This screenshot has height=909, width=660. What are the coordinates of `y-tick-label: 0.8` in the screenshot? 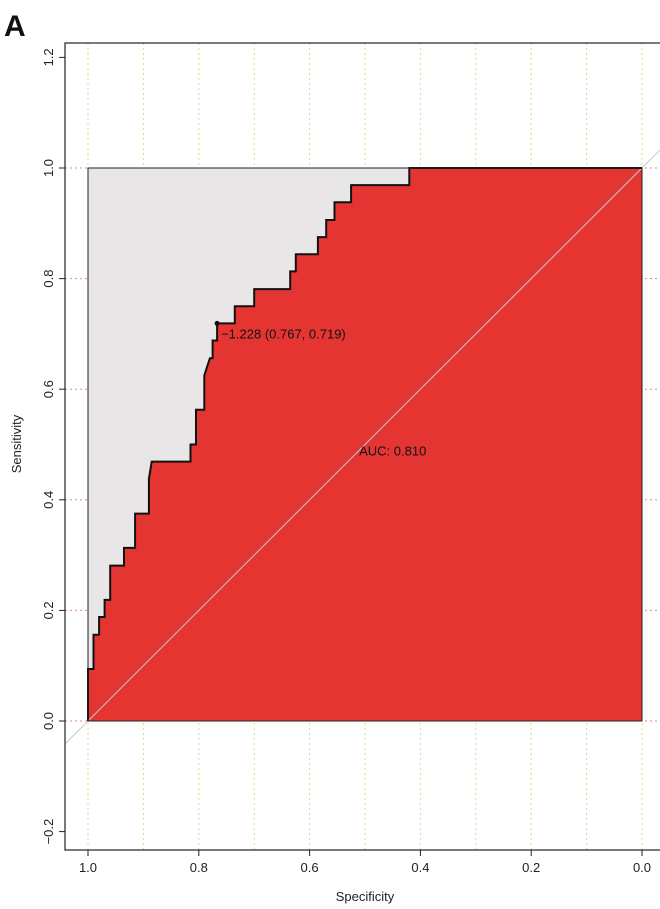 It's located at (48, 279).